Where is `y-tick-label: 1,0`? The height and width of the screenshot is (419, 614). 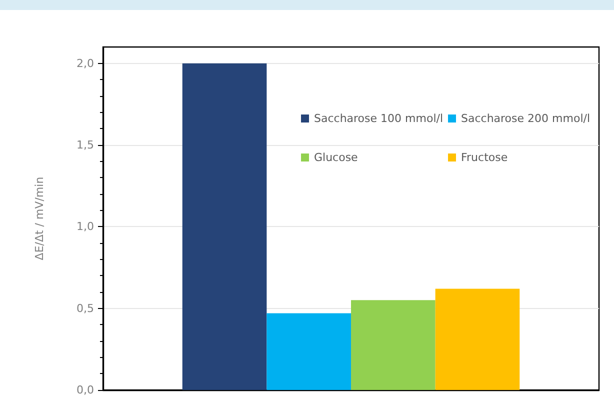 y-tick-label: 1,0 is located at coordinates (85, 227).